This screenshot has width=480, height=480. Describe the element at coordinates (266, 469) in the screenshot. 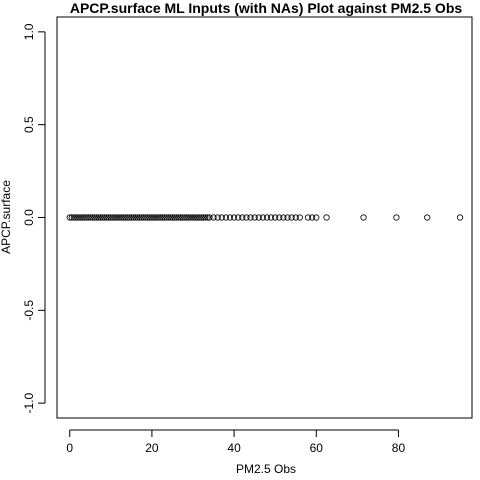

I see `x-axis-label: PM2.5 Obs` at that location.